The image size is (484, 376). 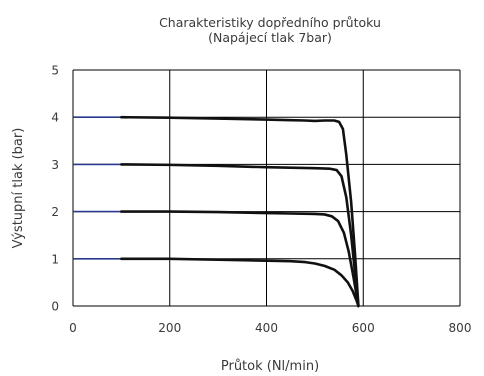 What do you see at coordinates (270, 37) in the screenshot?
I see `chart-title-line-2: (Napájecí tlak 7bar)` at bounding box center [270, 37].